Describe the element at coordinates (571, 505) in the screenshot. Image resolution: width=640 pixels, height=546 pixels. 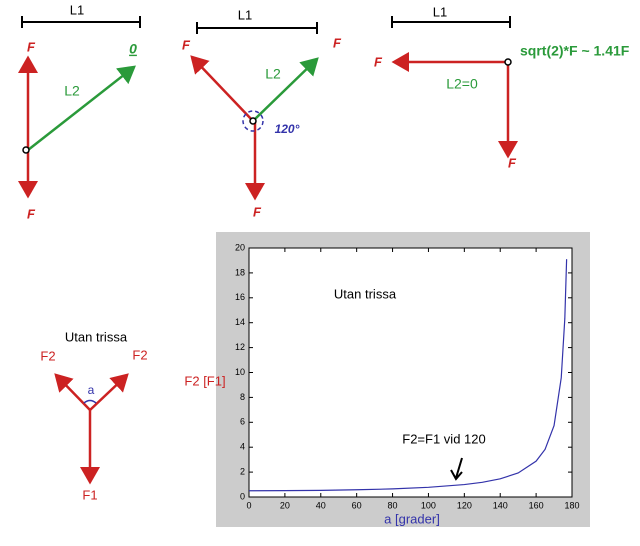
I see `x-tick-label: 180` at that location.